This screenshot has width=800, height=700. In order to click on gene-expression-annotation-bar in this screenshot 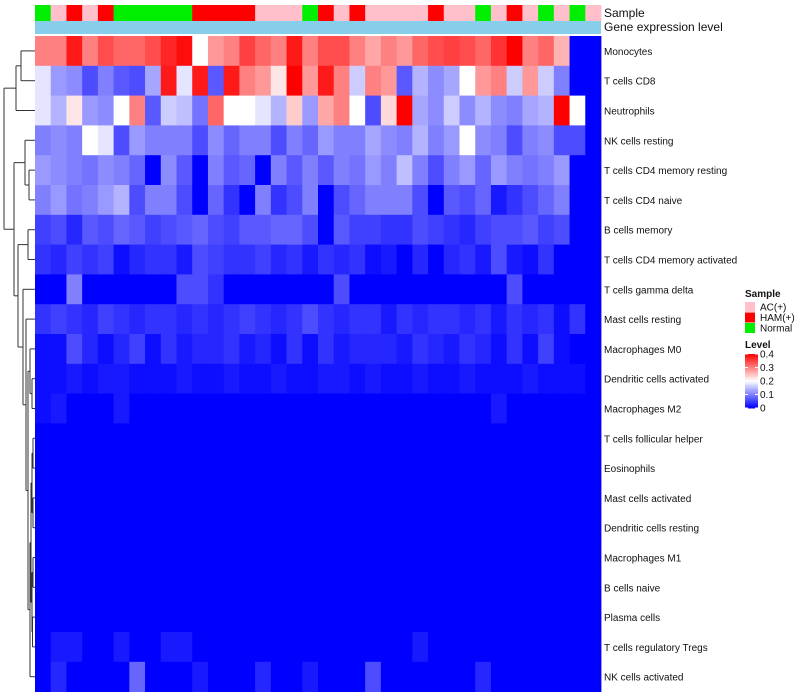, I will do `click(318, 27)`.